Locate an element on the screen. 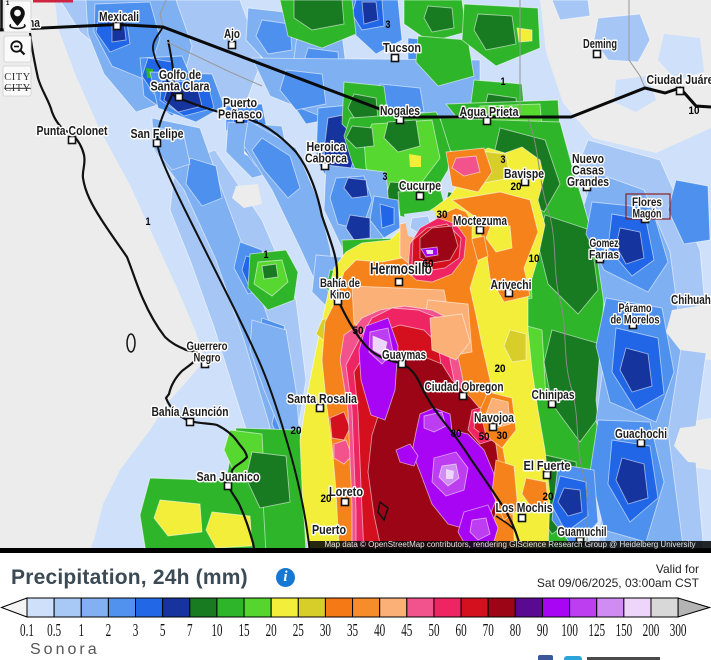 The height and width of the screenshot is (660, 711). svg-text: Casas is located at coordinates (588, 171).